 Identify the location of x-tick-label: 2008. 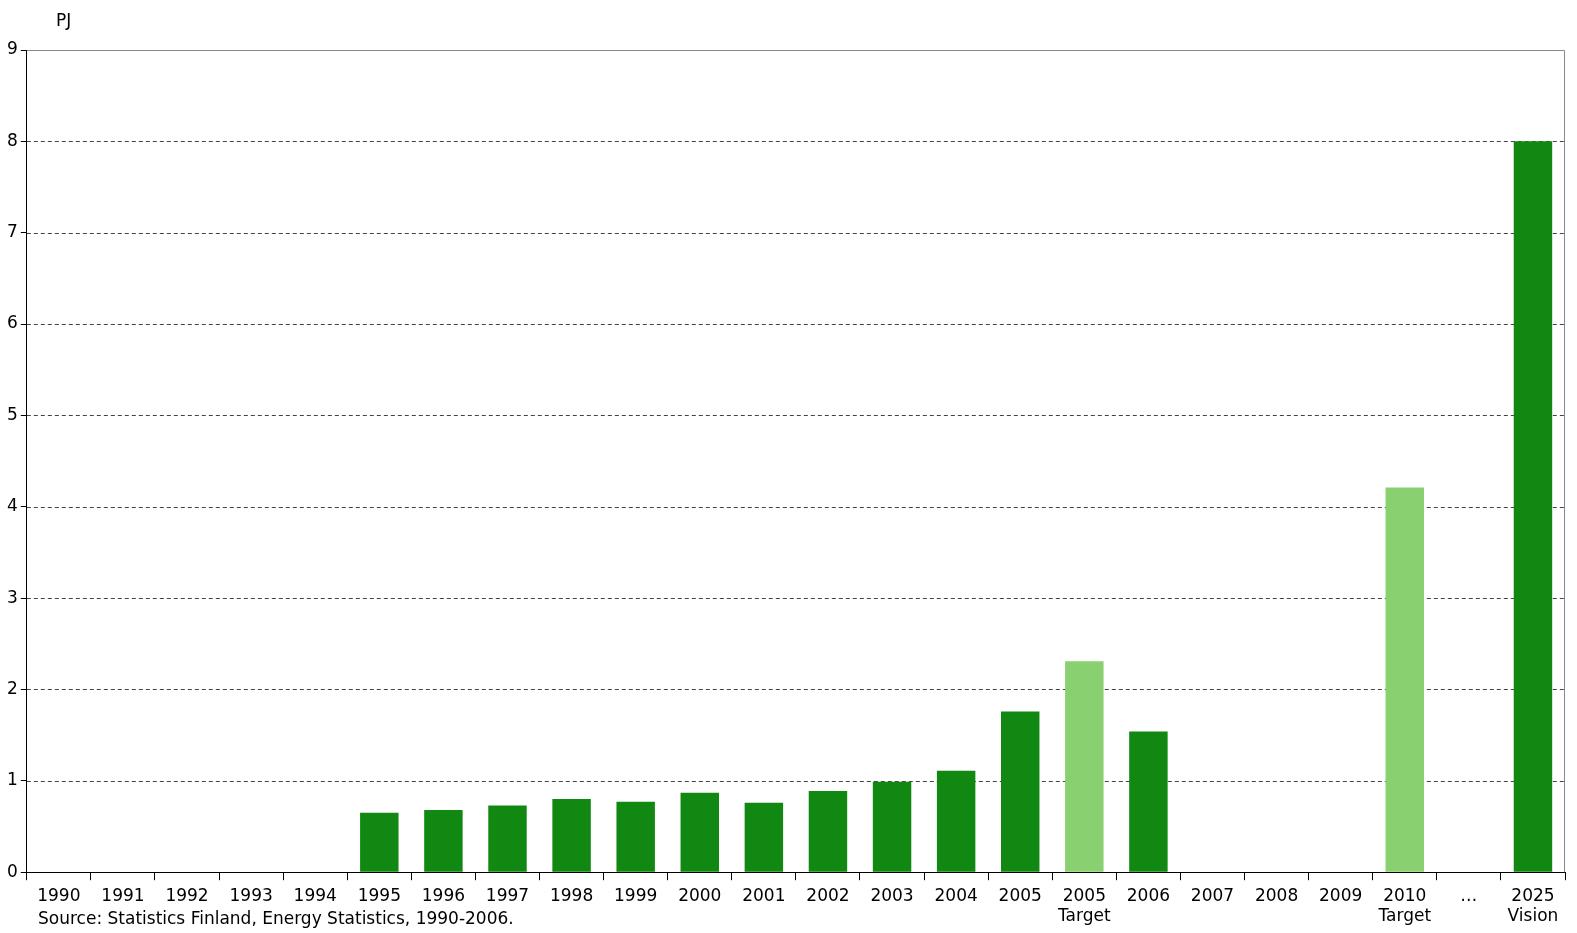
(1276, 894).